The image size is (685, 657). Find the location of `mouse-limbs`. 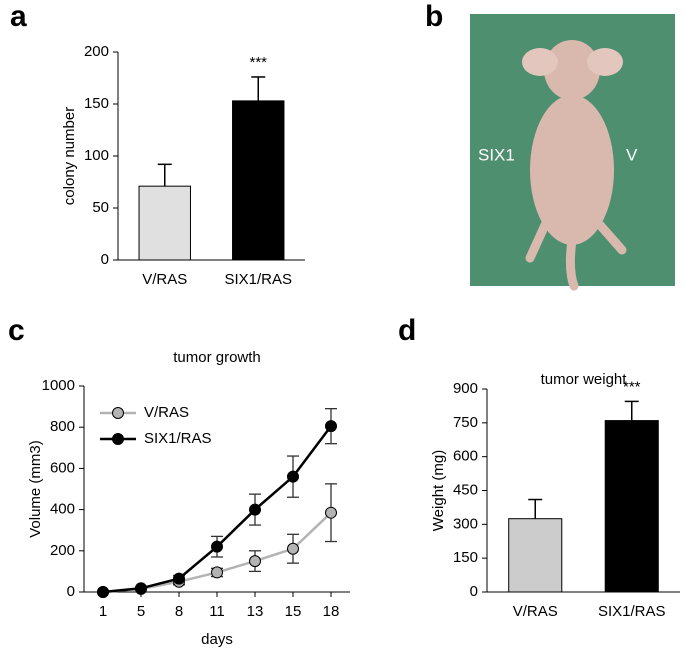

mouse-limbs is located at coordinates (576, 255).